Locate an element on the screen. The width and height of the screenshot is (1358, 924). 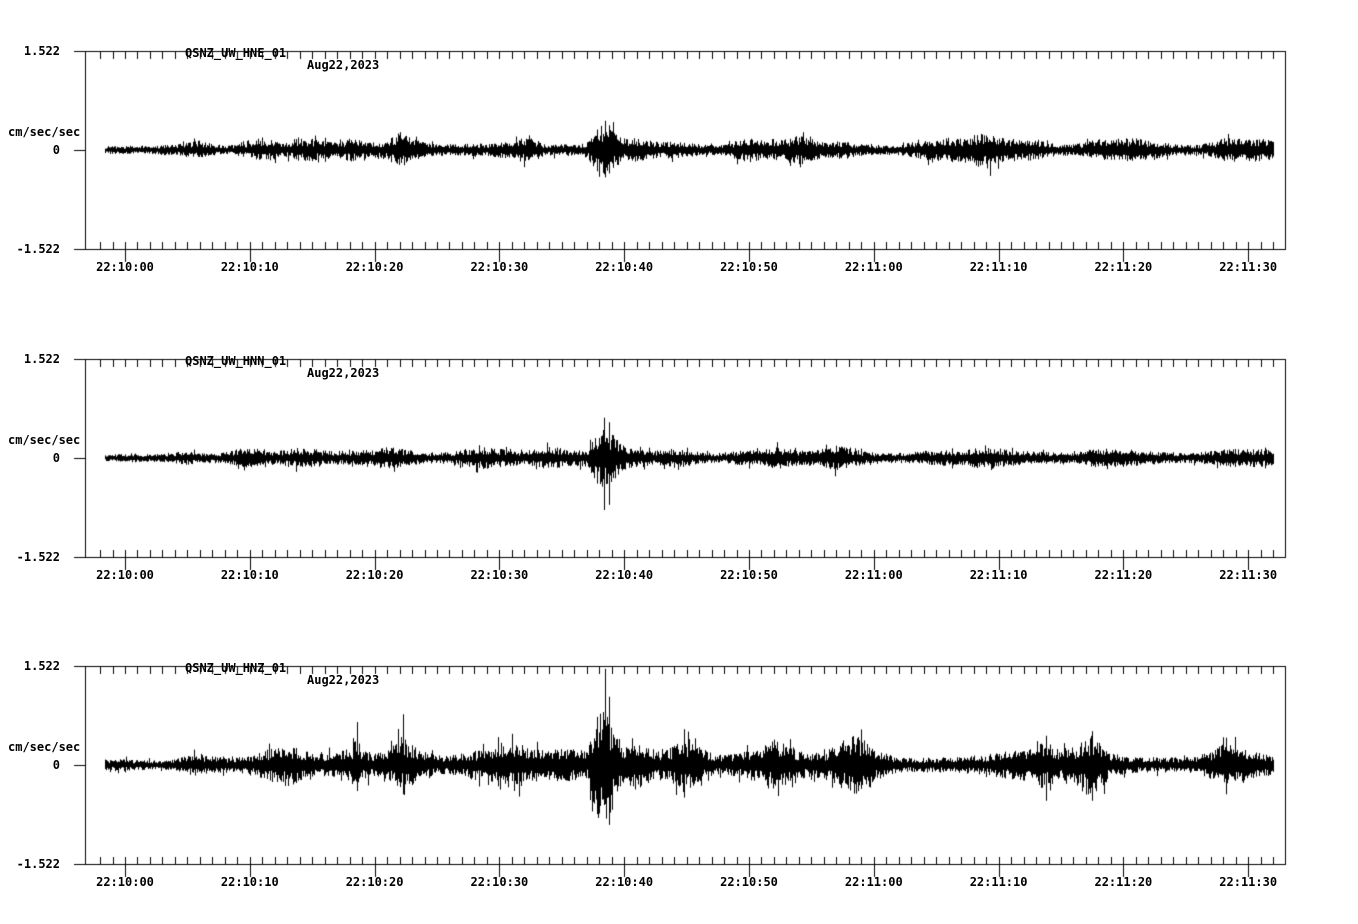
plot-title: QSNZ_UW_HNE_01 Aug22,2023 is located at coordinates (232, 53).